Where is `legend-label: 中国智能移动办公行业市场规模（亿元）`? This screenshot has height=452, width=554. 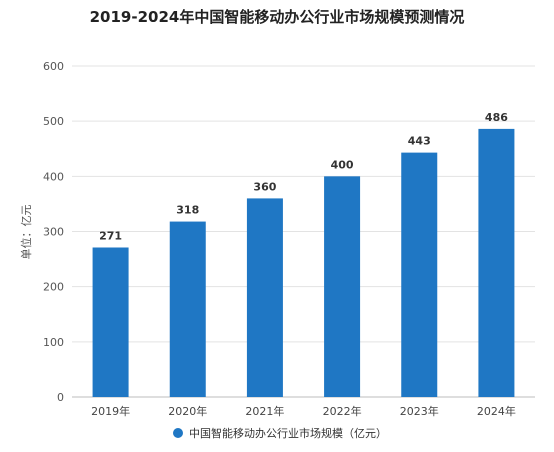 legend-label: 中国智能移动办公行业市场规模（亿元） is located at coordinates (288, 433).